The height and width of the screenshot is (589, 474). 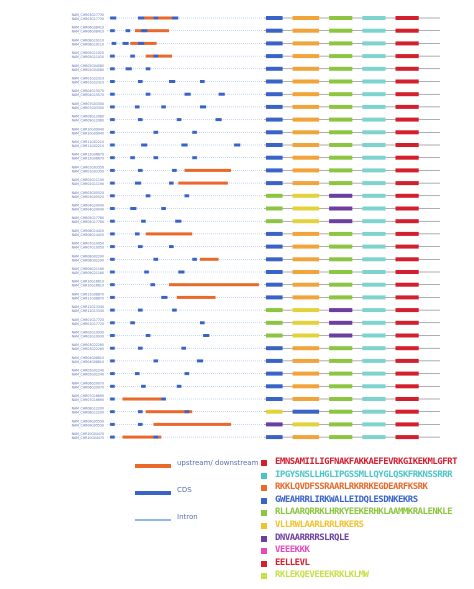 What do you see at coordinates (88, 159) in the screenshot?
I see `gene-sublabel: NAM_CHR12G06670` at bounding box center [88, 159].